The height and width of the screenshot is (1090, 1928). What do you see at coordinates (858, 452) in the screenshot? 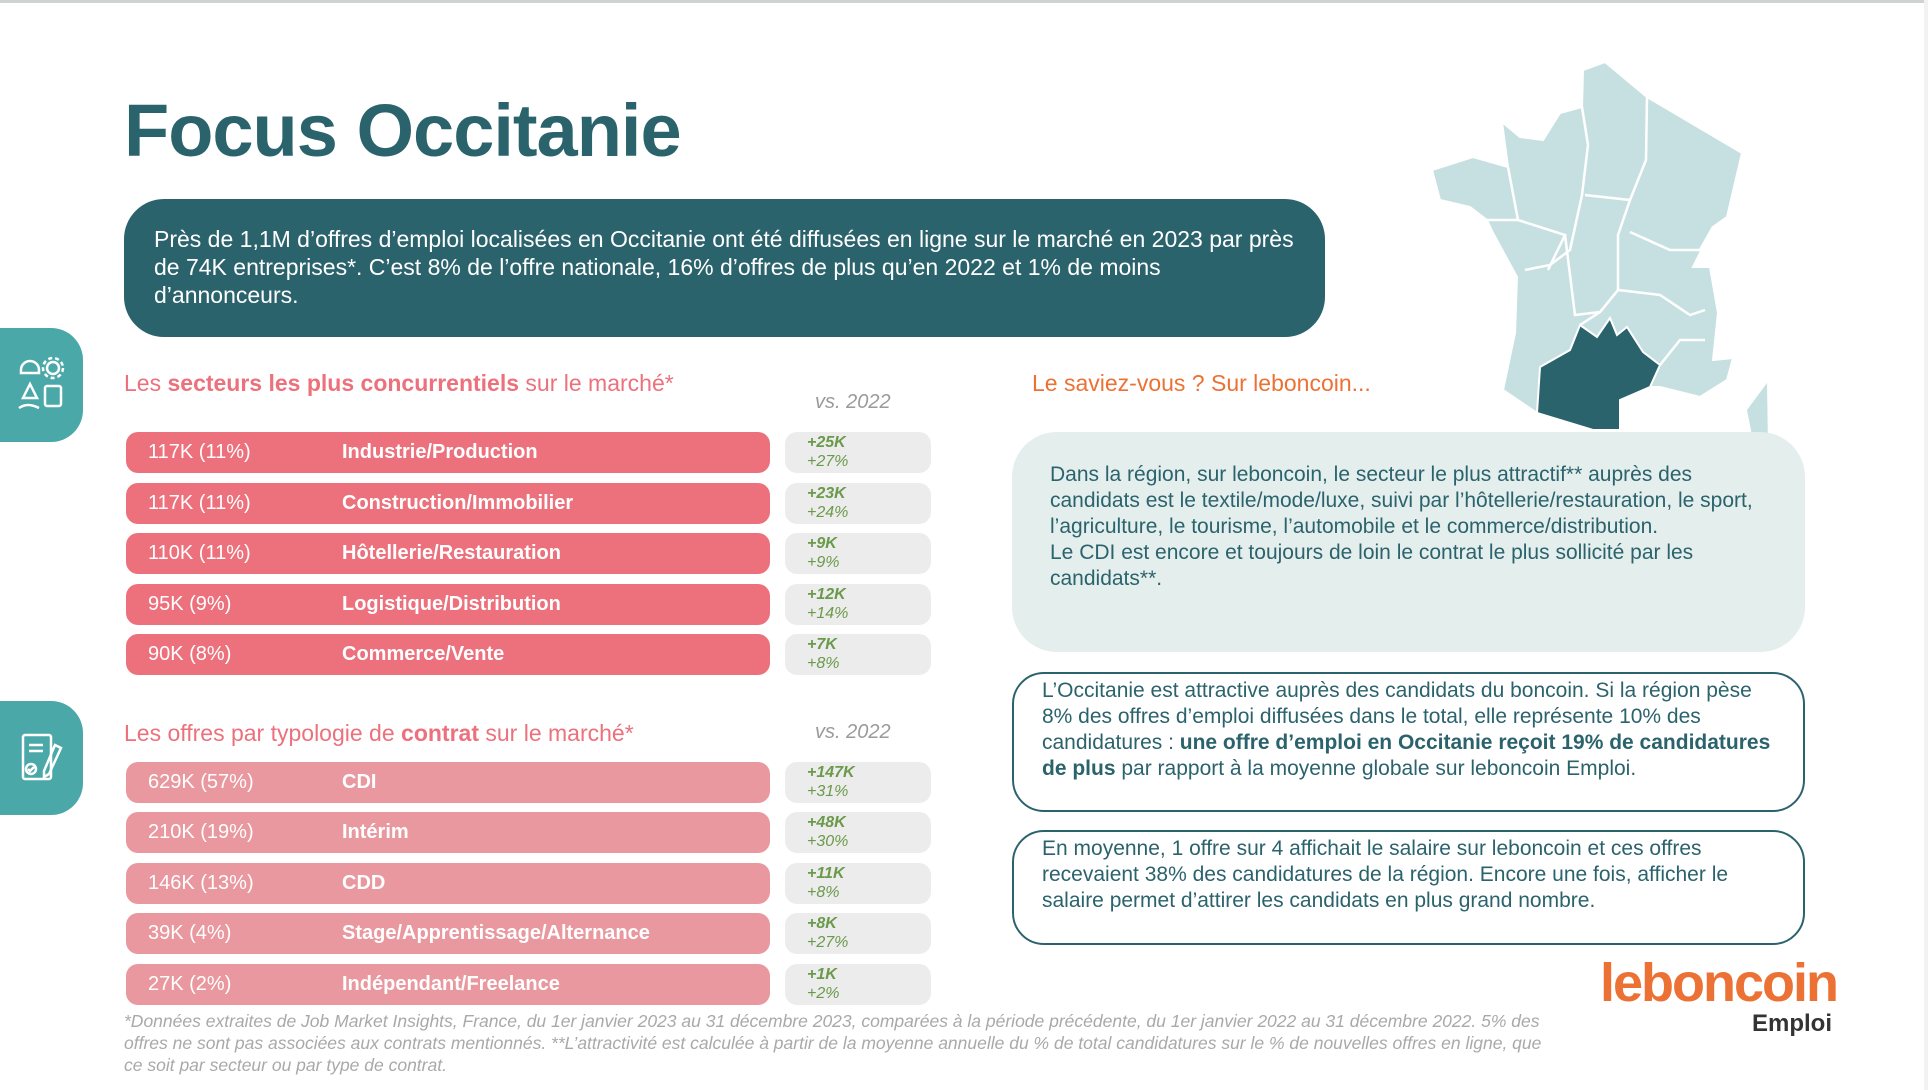
I see `sectors-delta: +25K +27%` at bounding box center [858, 452].